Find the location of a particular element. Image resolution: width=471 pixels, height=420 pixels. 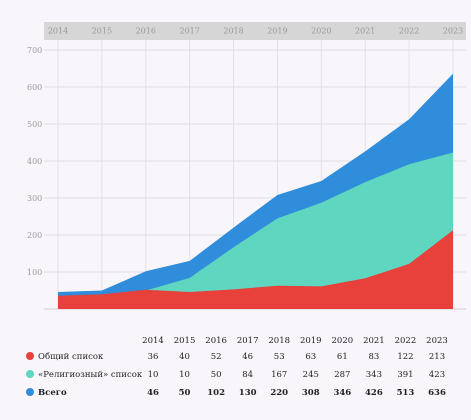

table-year-header: 2016 is located at coordinates (216, 341).